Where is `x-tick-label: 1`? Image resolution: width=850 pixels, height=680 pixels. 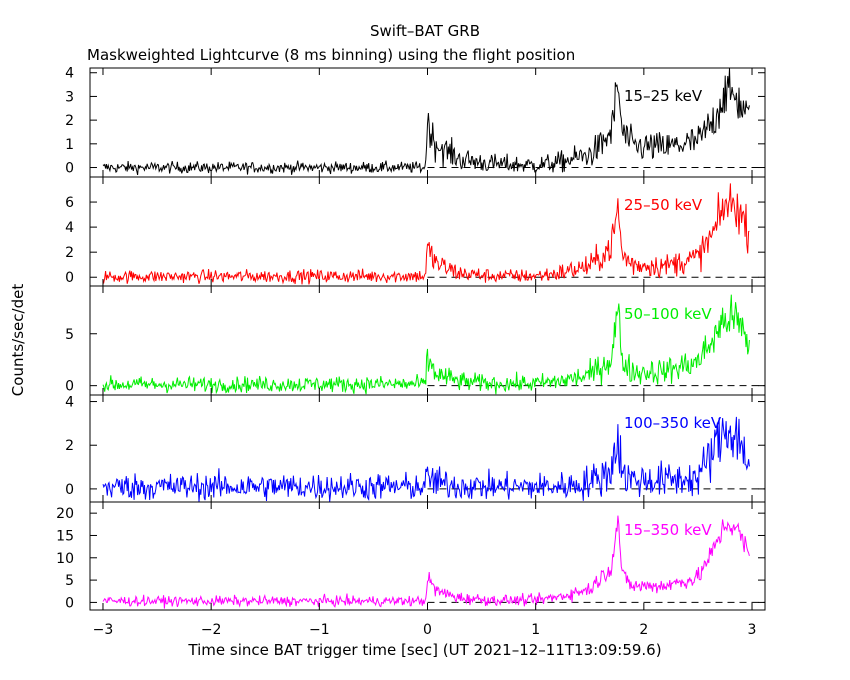
x-tick-label: 1 is located at coordinates (535, 630).